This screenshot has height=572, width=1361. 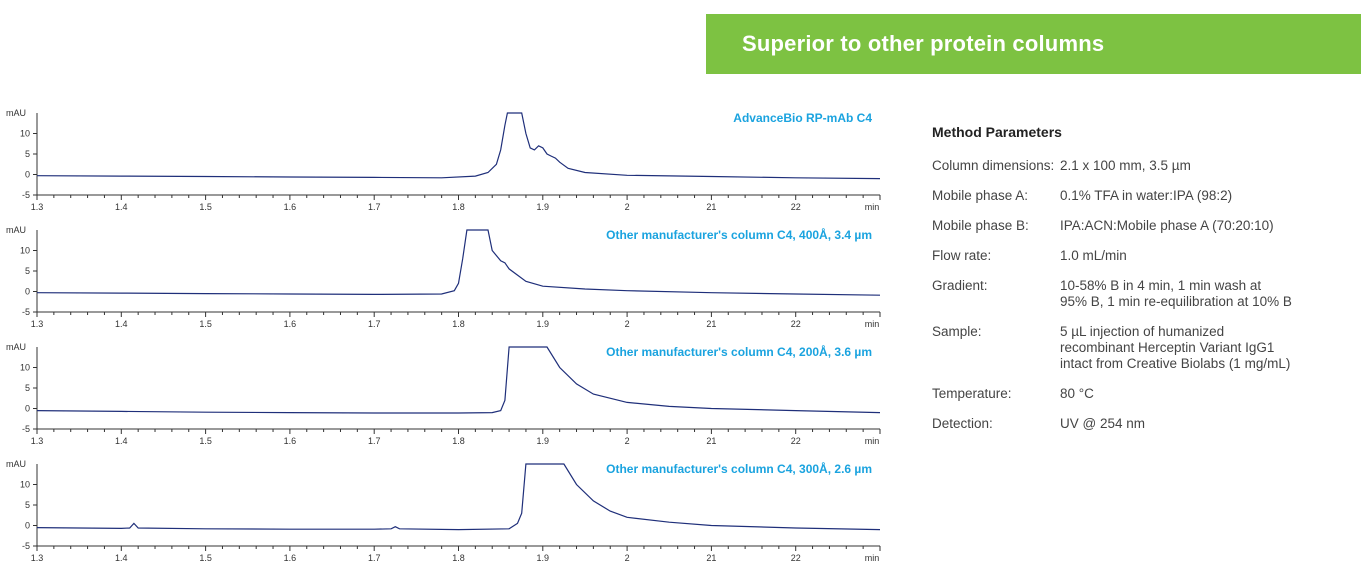 What do you see at coordinates (1167, 225) in the screenshot?
I see `param-value: IPA:ACN:Mobile phase A (70:20:10)` at bounding box center [1167, 225].